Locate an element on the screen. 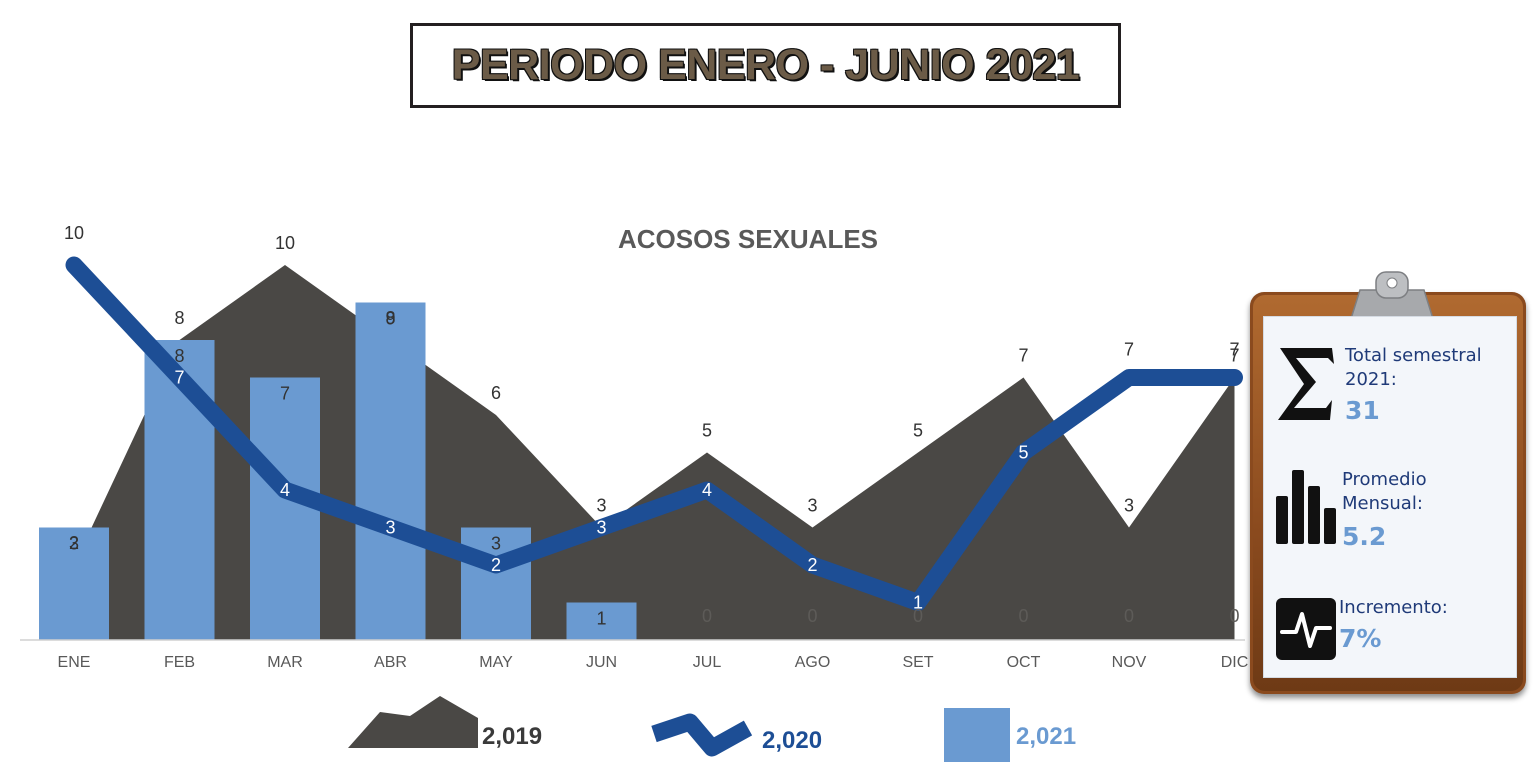 This screenshot has width=1536, height=780. heartbeat-icon is located at coordinates (1306, 629).